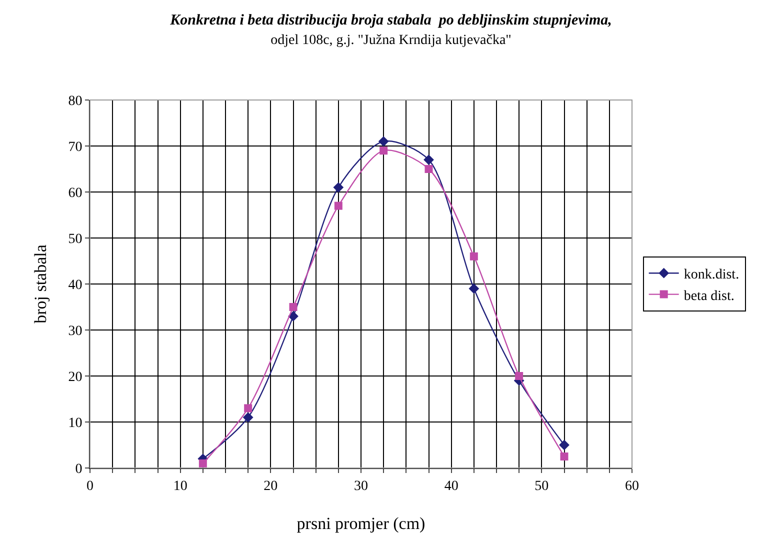 The height and width of the screenshot is (543, 782). I want to click on x-tick-label: 20, so click(271, 486).